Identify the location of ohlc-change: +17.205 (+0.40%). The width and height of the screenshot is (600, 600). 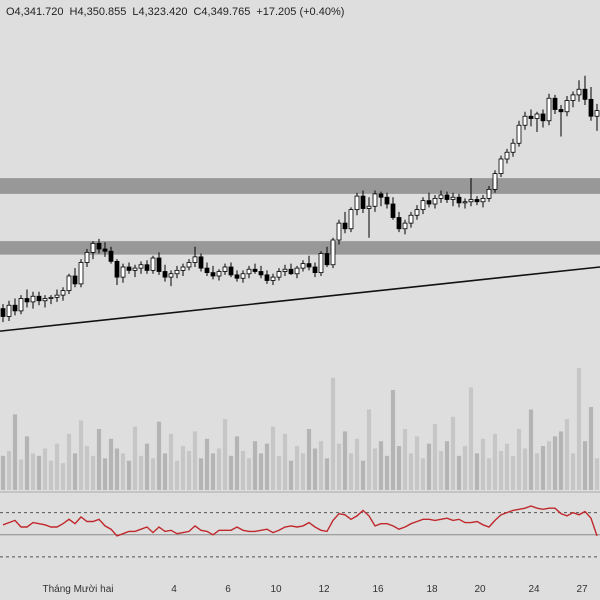
(300, 12).